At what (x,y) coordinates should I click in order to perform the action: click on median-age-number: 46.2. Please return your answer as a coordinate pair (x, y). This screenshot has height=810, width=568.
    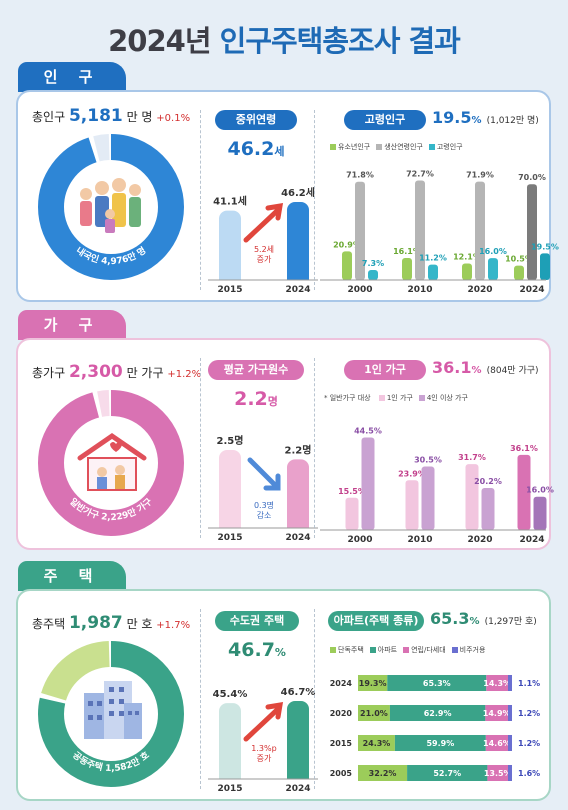
    Looking at the image, I should click on (251, 149).